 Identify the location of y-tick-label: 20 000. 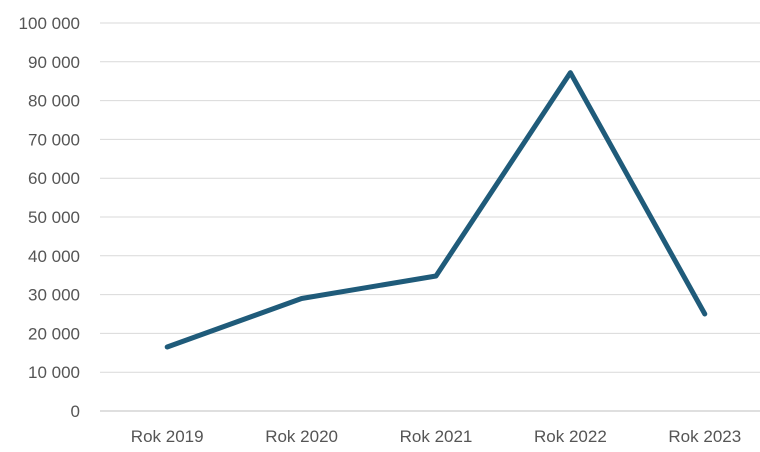
(54, 333).